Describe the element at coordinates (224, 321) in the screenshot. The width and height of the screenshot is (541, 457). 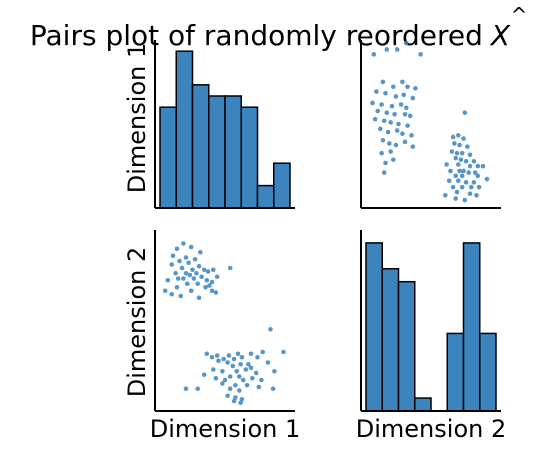
I see `panel-1-0-scatter` at that location.